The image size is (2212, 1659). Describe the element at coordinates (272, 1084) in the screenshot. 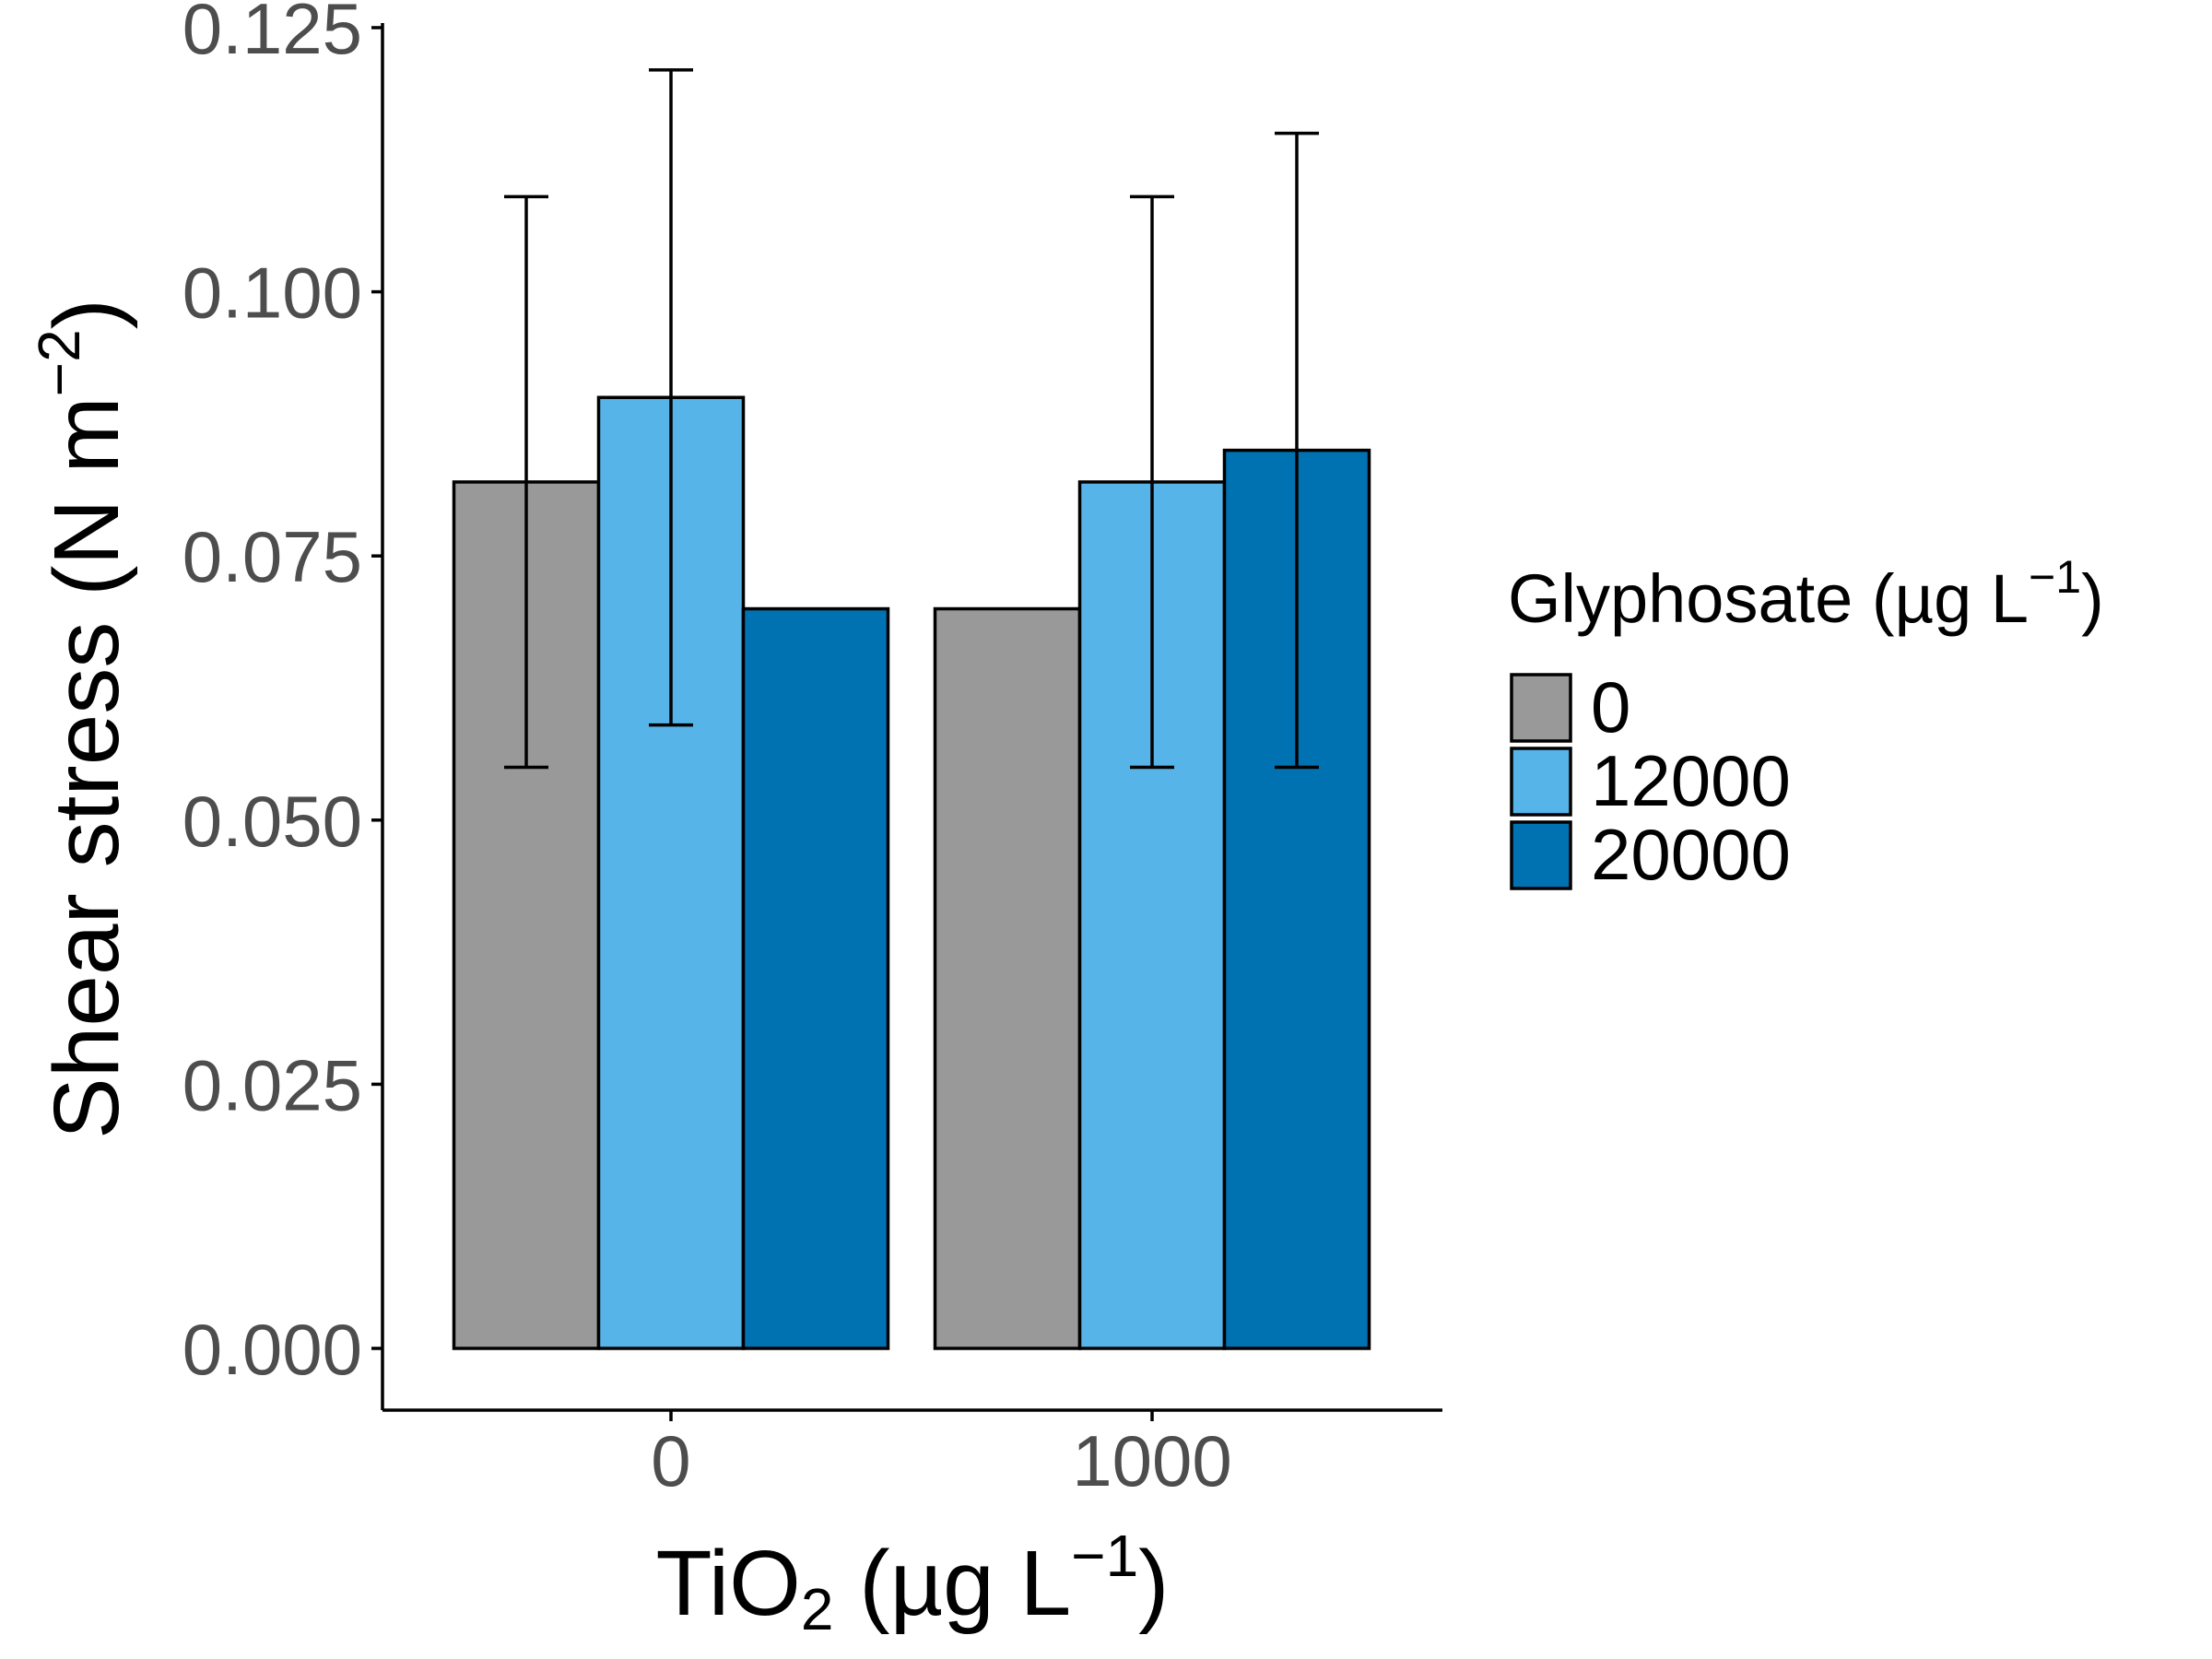

I see `y-tick-label: 0.025` at that location.